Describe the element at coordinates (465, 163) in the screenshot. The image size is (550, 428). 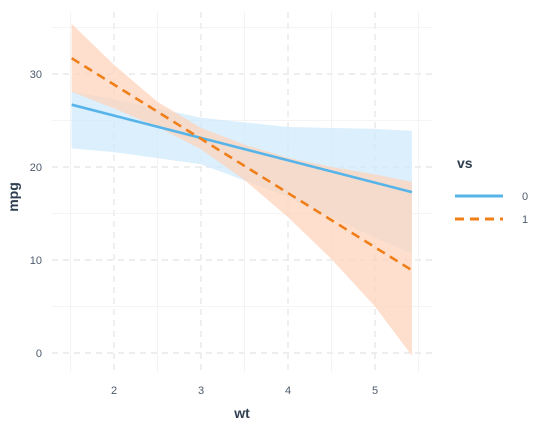
I see `legend-title: vs` at that location.